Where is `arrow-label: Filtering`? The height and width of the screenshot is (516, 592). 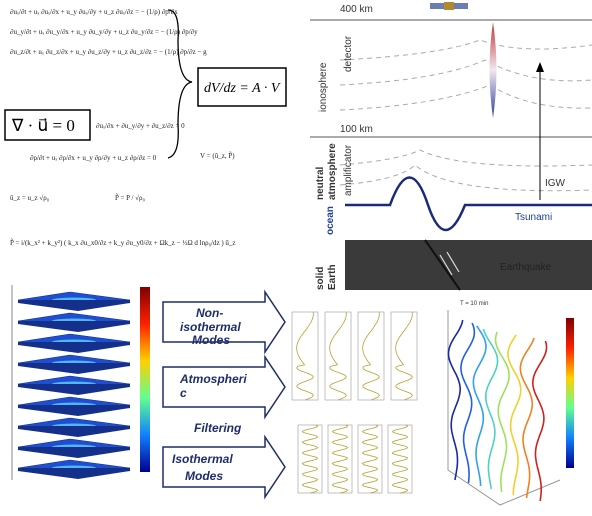 arrow-label: Filtering is located at coordinates (218, 428).